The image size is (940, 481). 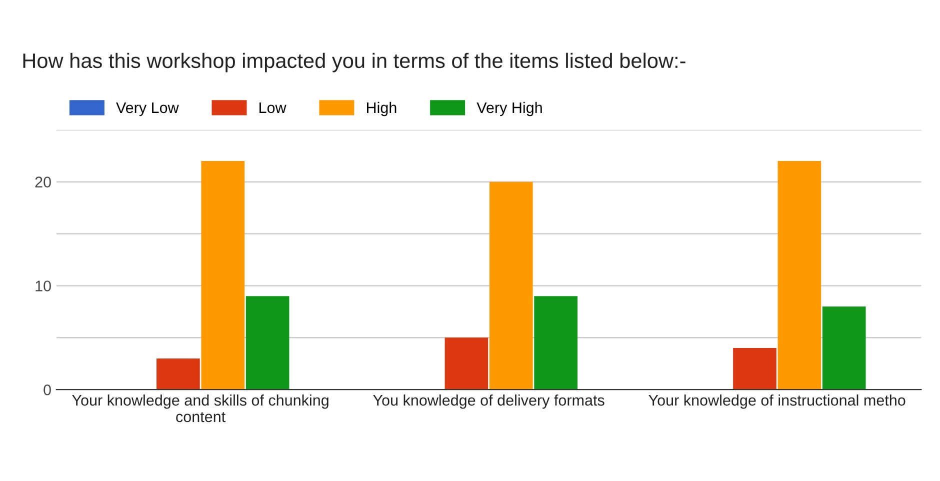 What do you see at coordinates (381, 109) in the screenshot?
I see `legend-label: High` at bounding box center [381, 109].